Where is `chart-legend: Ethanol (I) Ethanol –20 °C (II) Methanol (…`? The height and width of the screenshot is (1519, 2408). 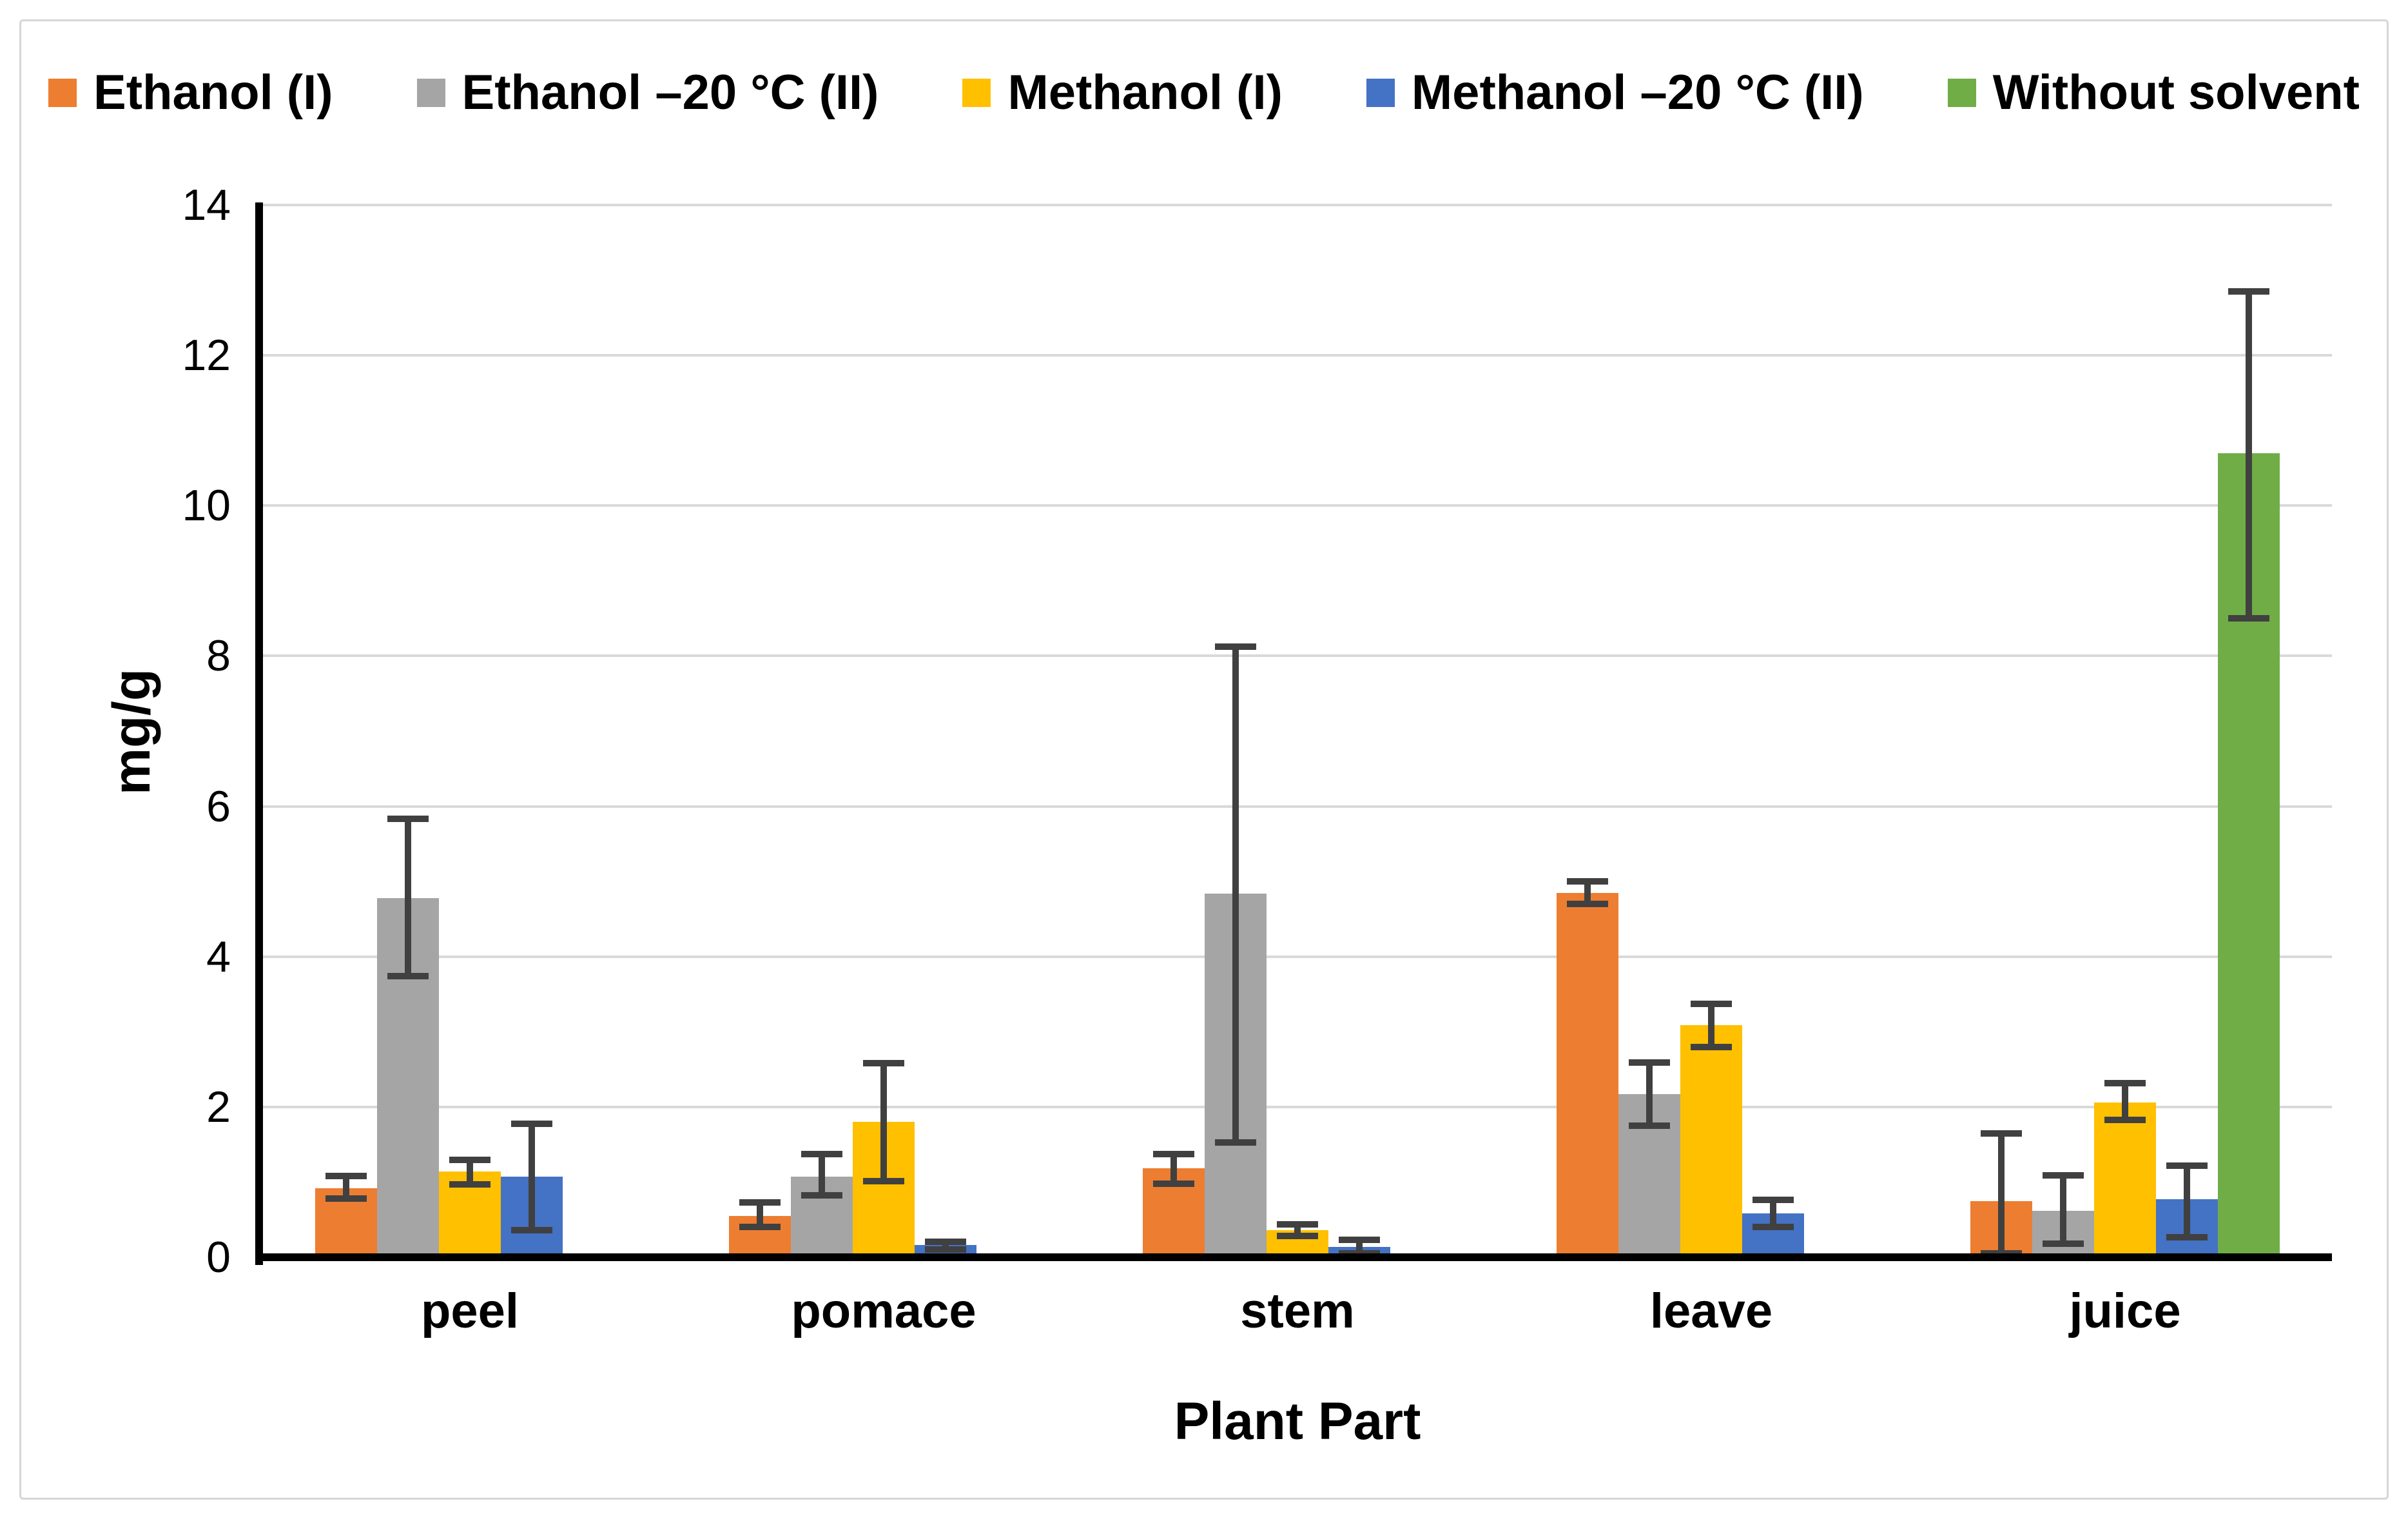 chart-legend: Ethanol (I) Ethanol –20 °C (II) Methanol (… is located at coordinates (1204, 92).